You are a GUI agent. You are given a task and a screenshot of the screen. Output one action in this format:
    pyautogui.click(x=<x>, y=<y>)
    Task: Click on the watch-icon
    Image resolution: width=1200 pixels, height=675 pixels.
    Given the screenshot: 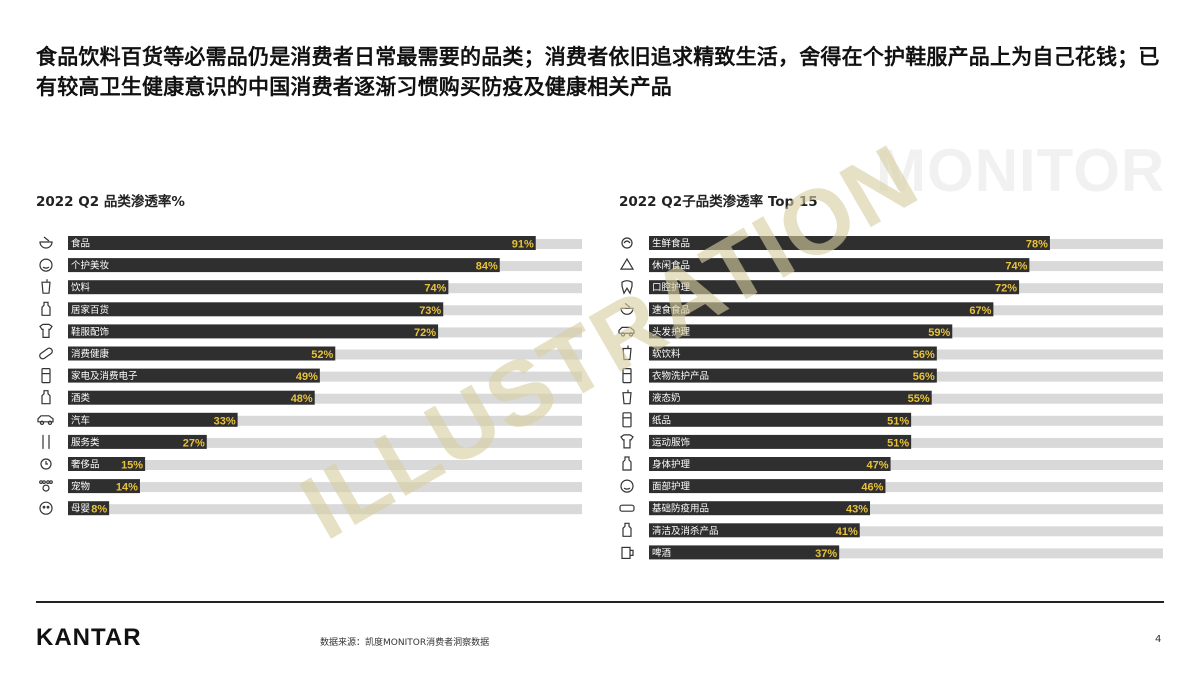 What is the action you would take?
    pyautogui.click(x=46, y=464)
    